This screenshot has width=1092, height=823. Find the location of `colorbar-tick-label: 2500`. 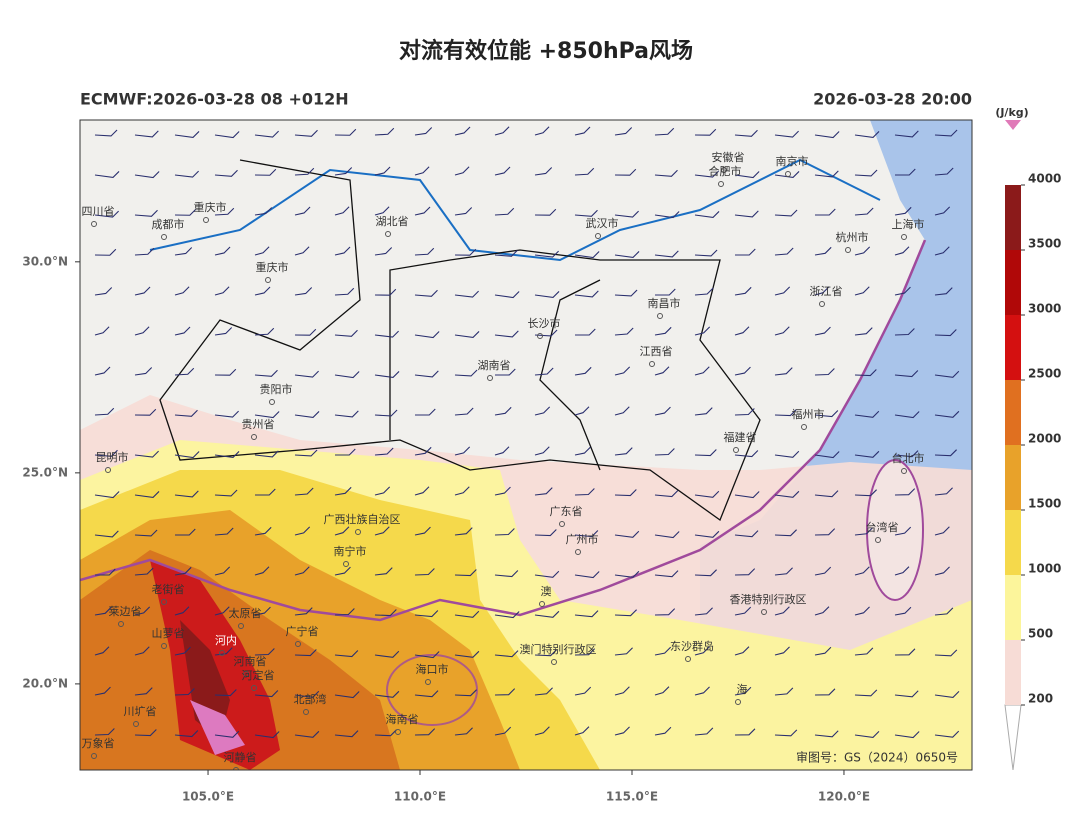

colorbar-tick-label: 2500 is located at coordinates (1044, 374).